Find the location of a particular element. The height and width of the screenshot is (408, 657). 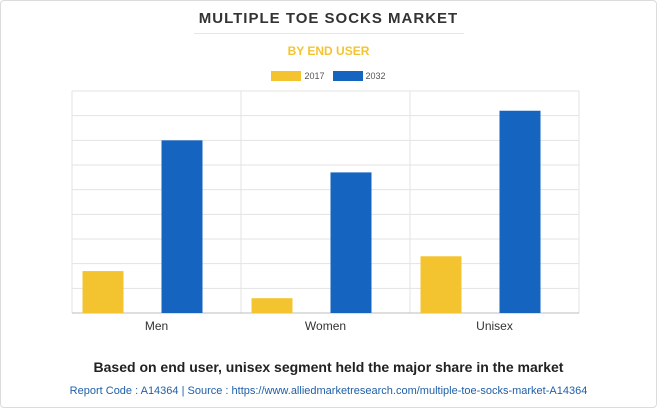

bar-2017-women is located at coordinates (272, 305).